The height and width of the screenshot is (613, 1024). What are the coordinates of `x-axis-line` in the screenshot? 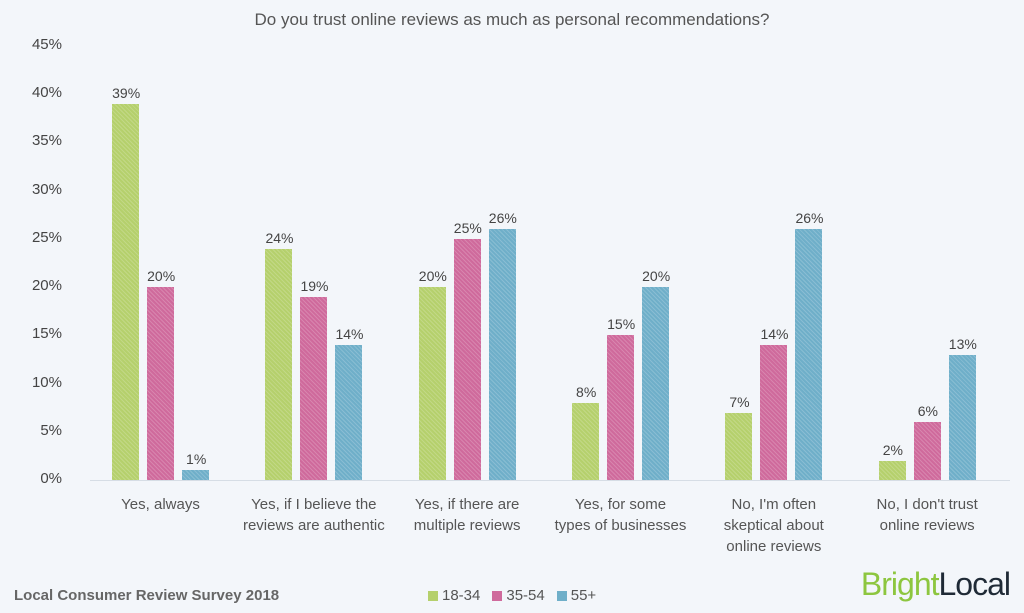 It's located at (550, 480).